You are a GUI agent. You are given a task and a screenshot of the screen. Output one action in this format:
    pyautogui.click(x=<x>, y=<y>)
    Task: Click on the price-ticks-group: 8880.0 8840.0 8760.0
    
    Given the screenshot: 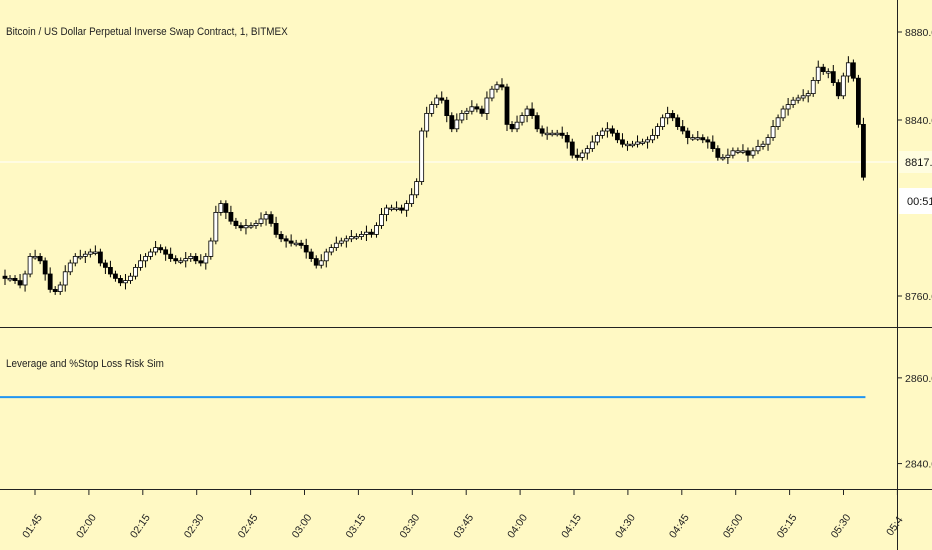 What is the action you would take?
    pyautogui.click(x=914, y=165)
    